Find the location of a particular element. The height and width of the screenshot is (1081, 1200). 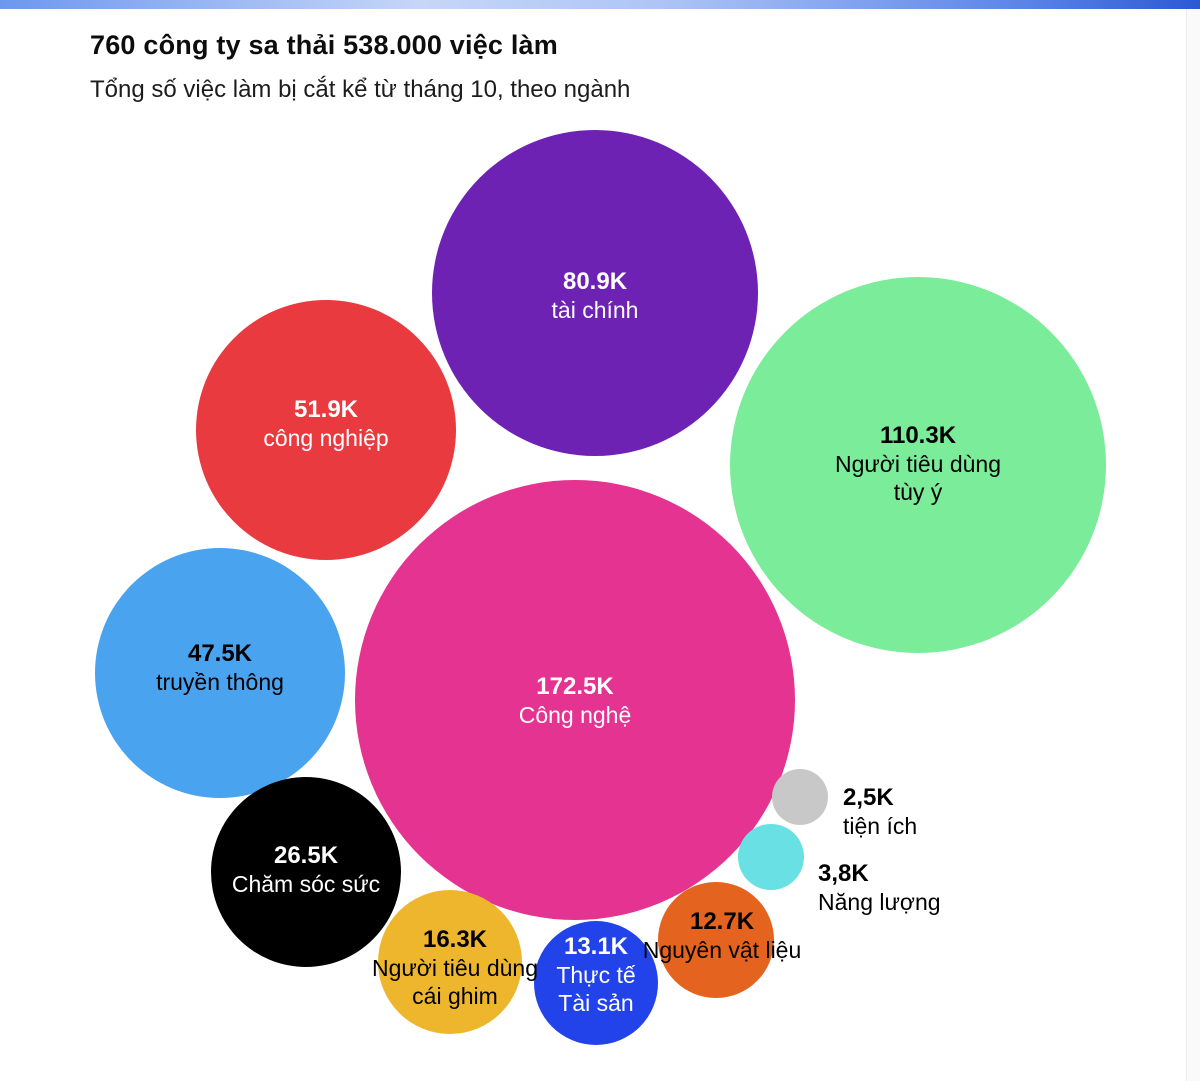

chart-title: 760 công ty sa thải 538.000 việc làm is located at coordinates (324, 45).